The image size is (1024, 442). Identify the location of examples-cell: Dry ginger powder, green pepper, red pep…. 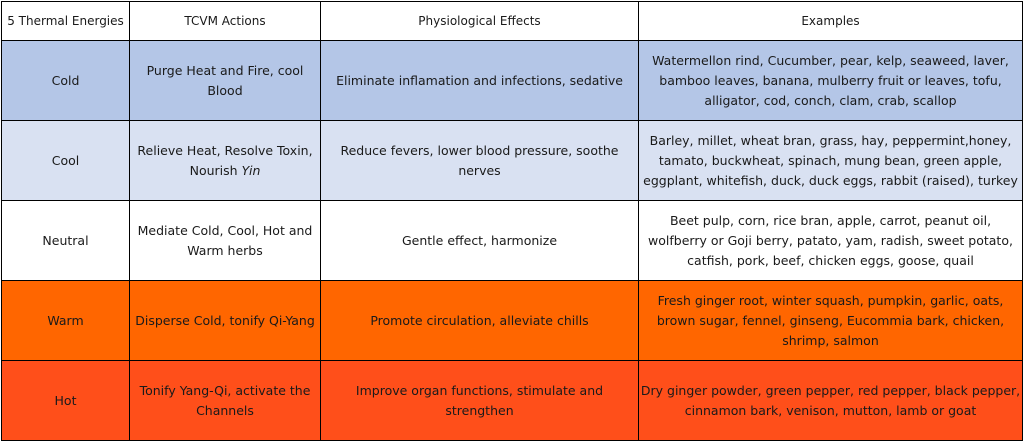
(830, 400).